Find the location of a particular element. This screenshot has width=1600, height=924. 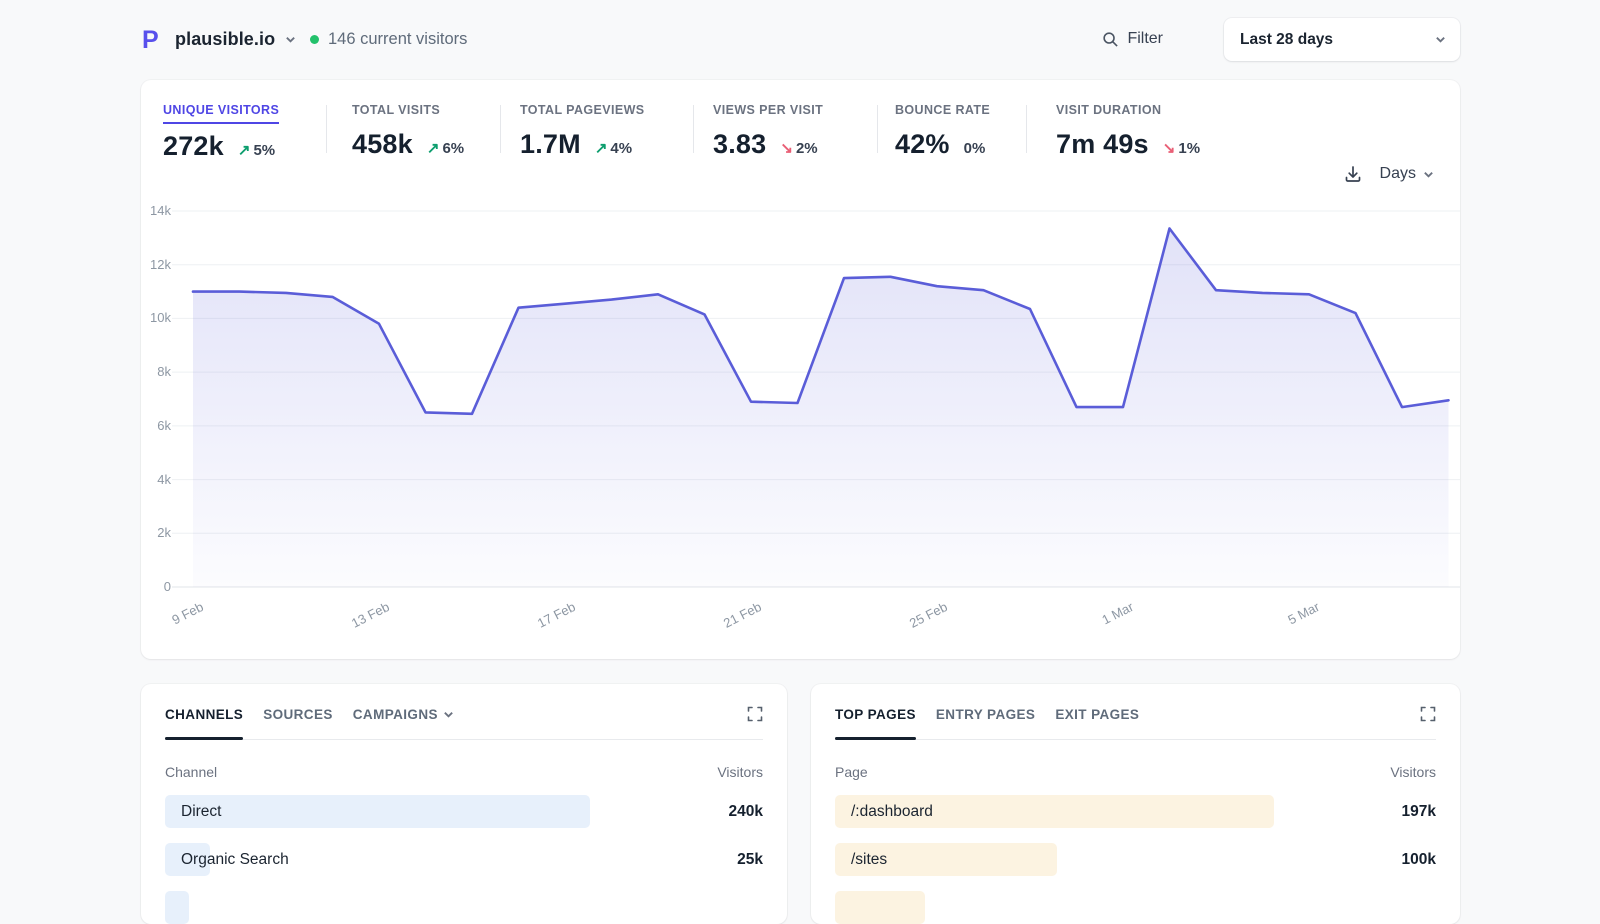

y-axis-tick: 2k is located at coordinates (164, 533).